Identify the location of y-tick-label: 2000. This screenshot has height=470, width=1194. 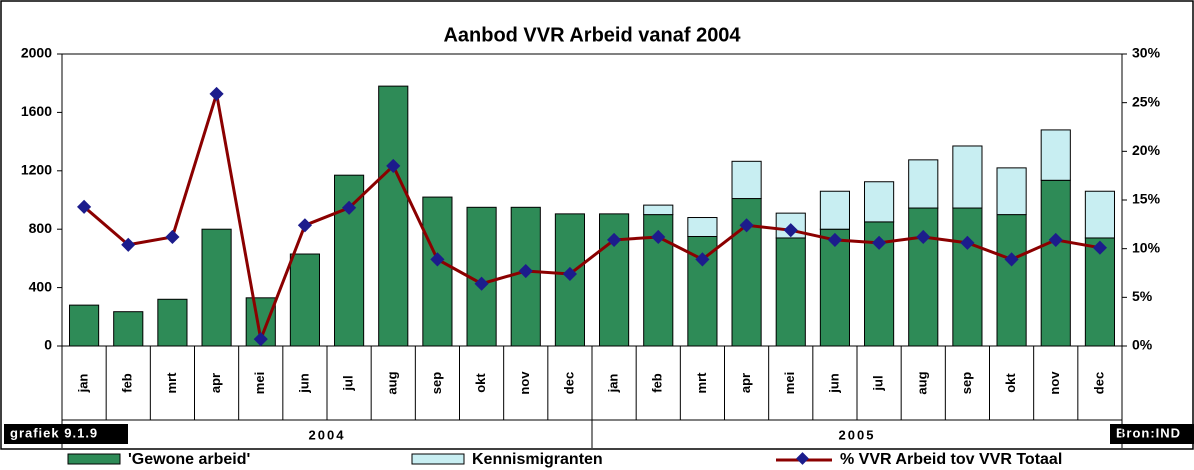
(36, 53).